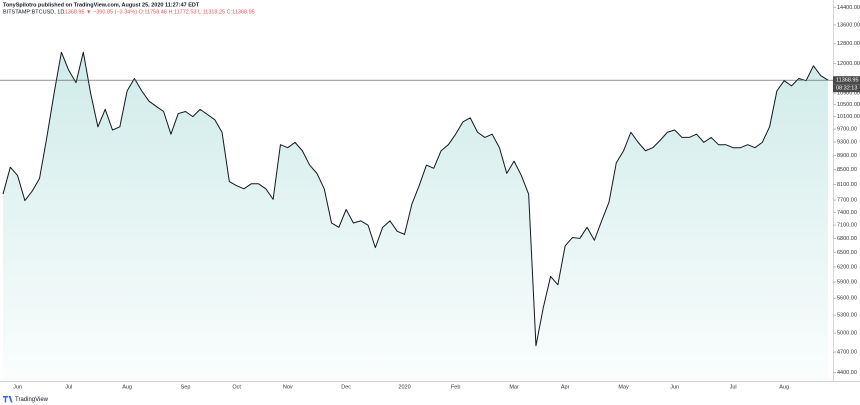  I want to click on y-tick-label: 8500.00, so click(847, 170).